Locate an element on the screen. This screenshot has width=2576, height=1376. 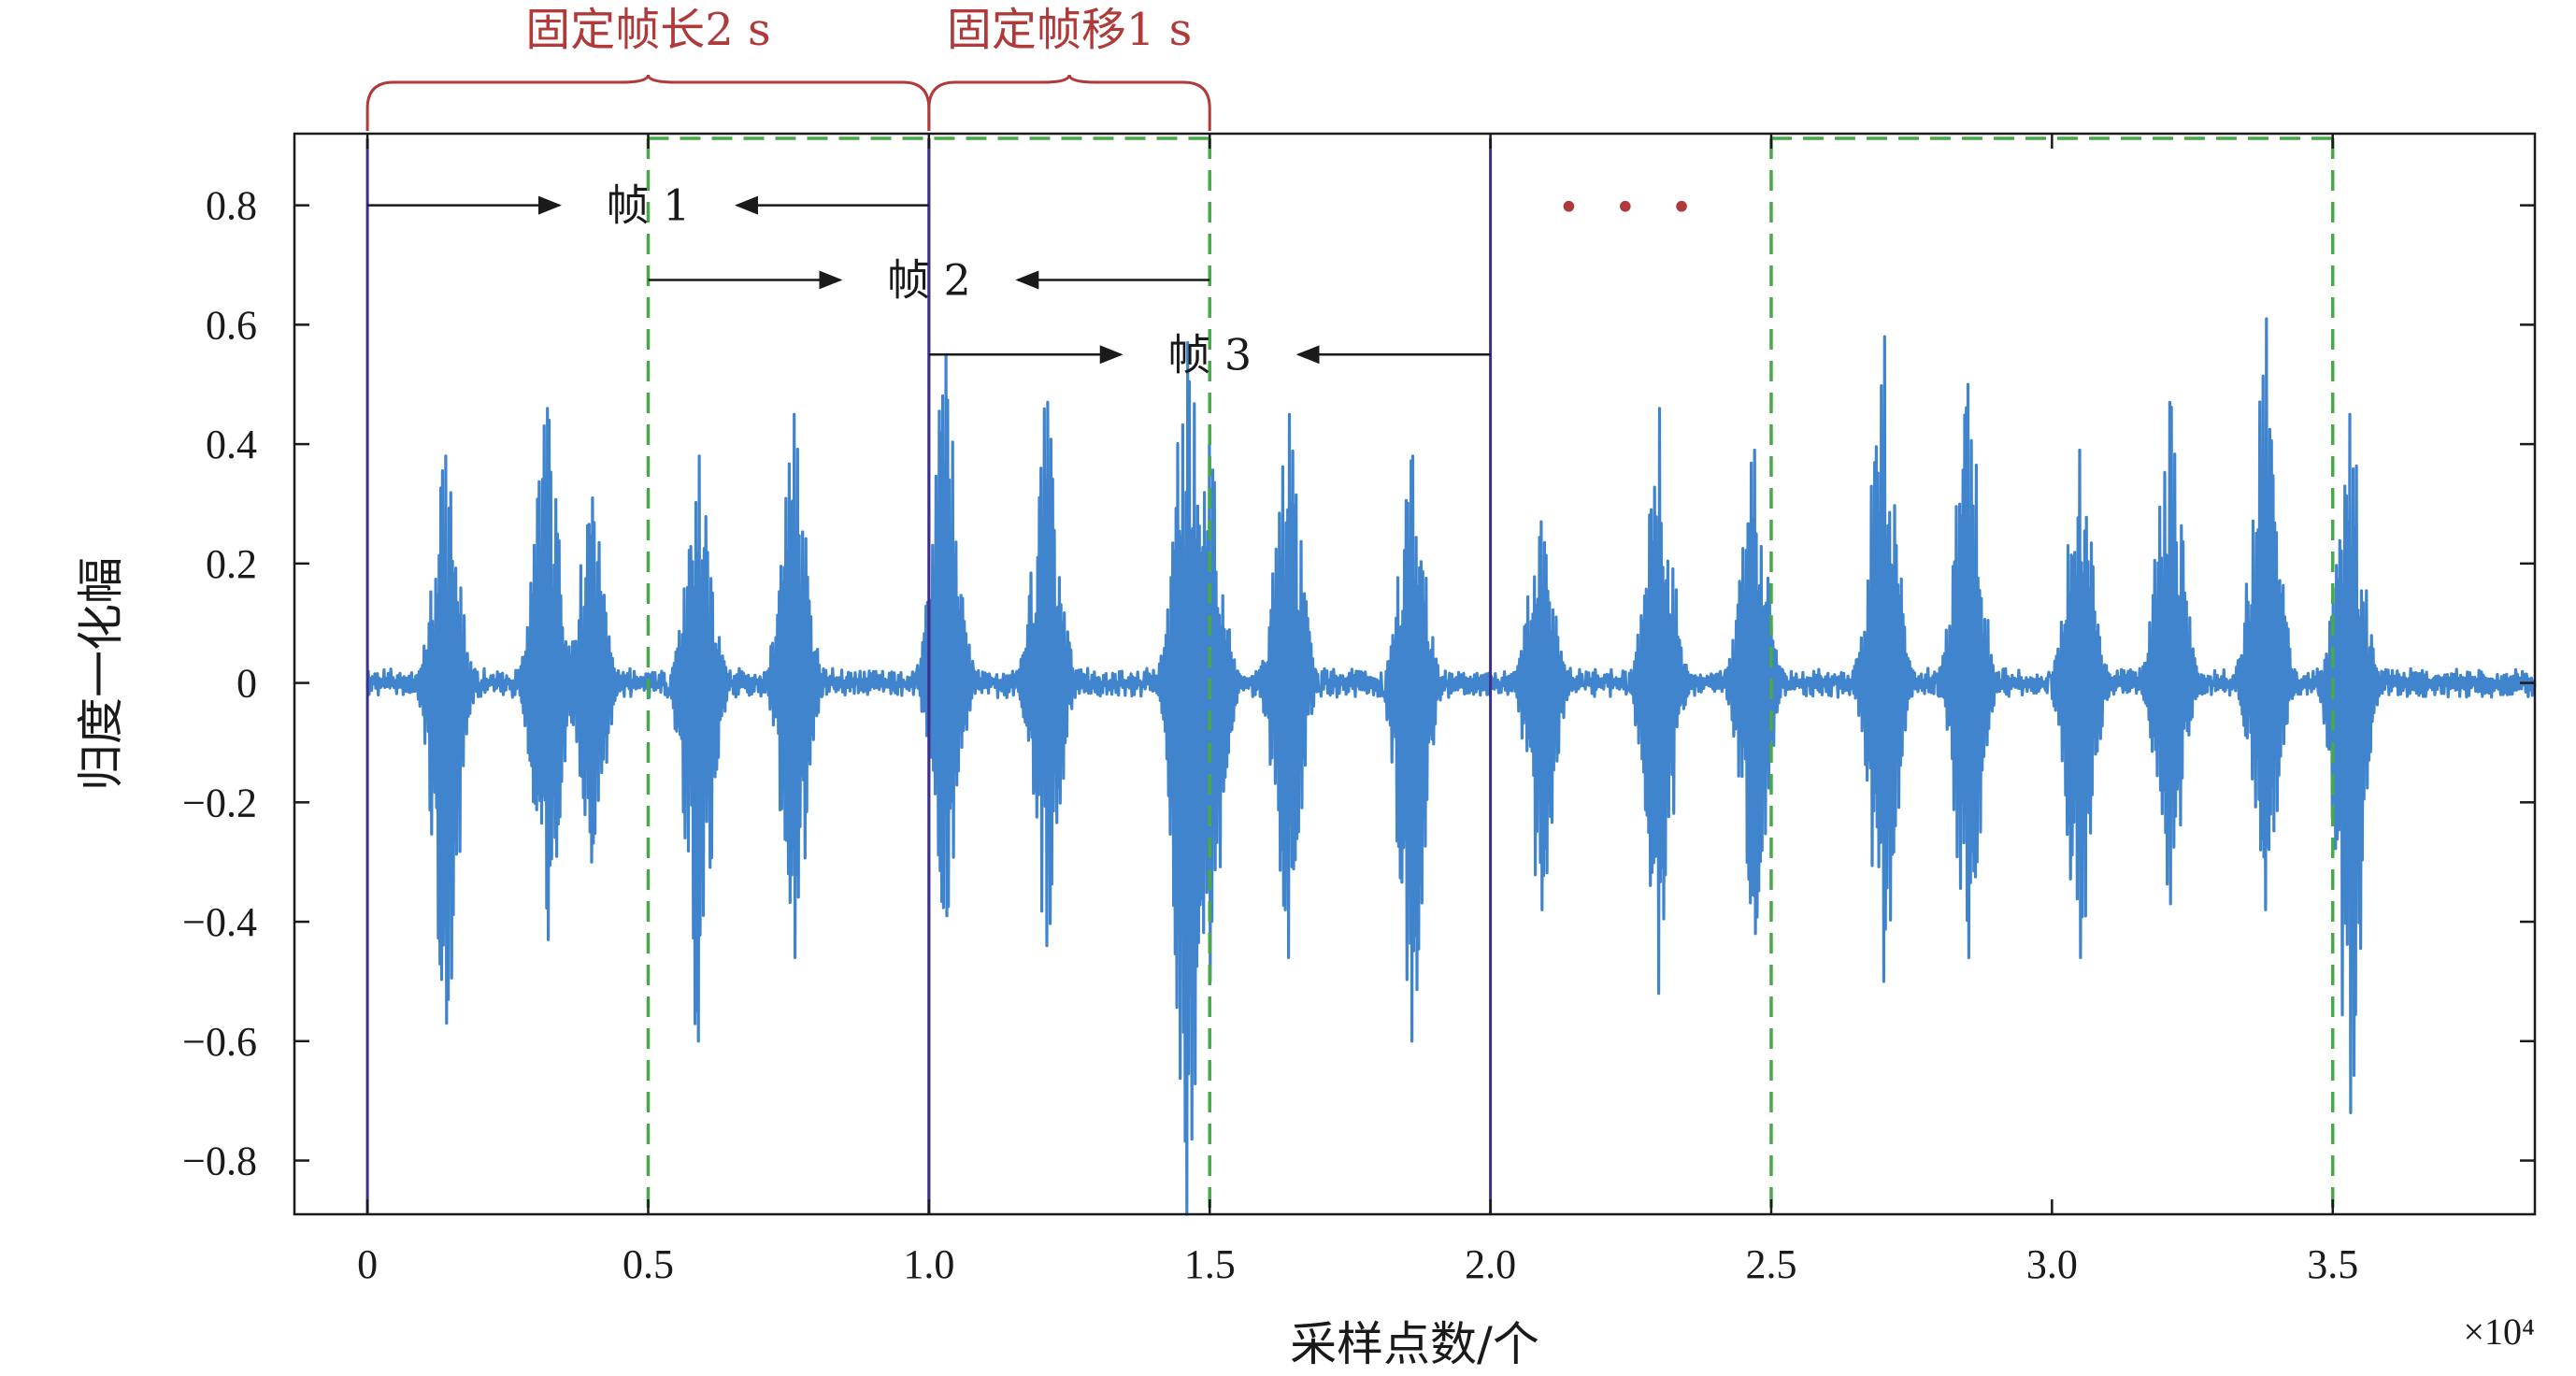
y-tick-label: −0.2 is located at coordinates (219, 802).